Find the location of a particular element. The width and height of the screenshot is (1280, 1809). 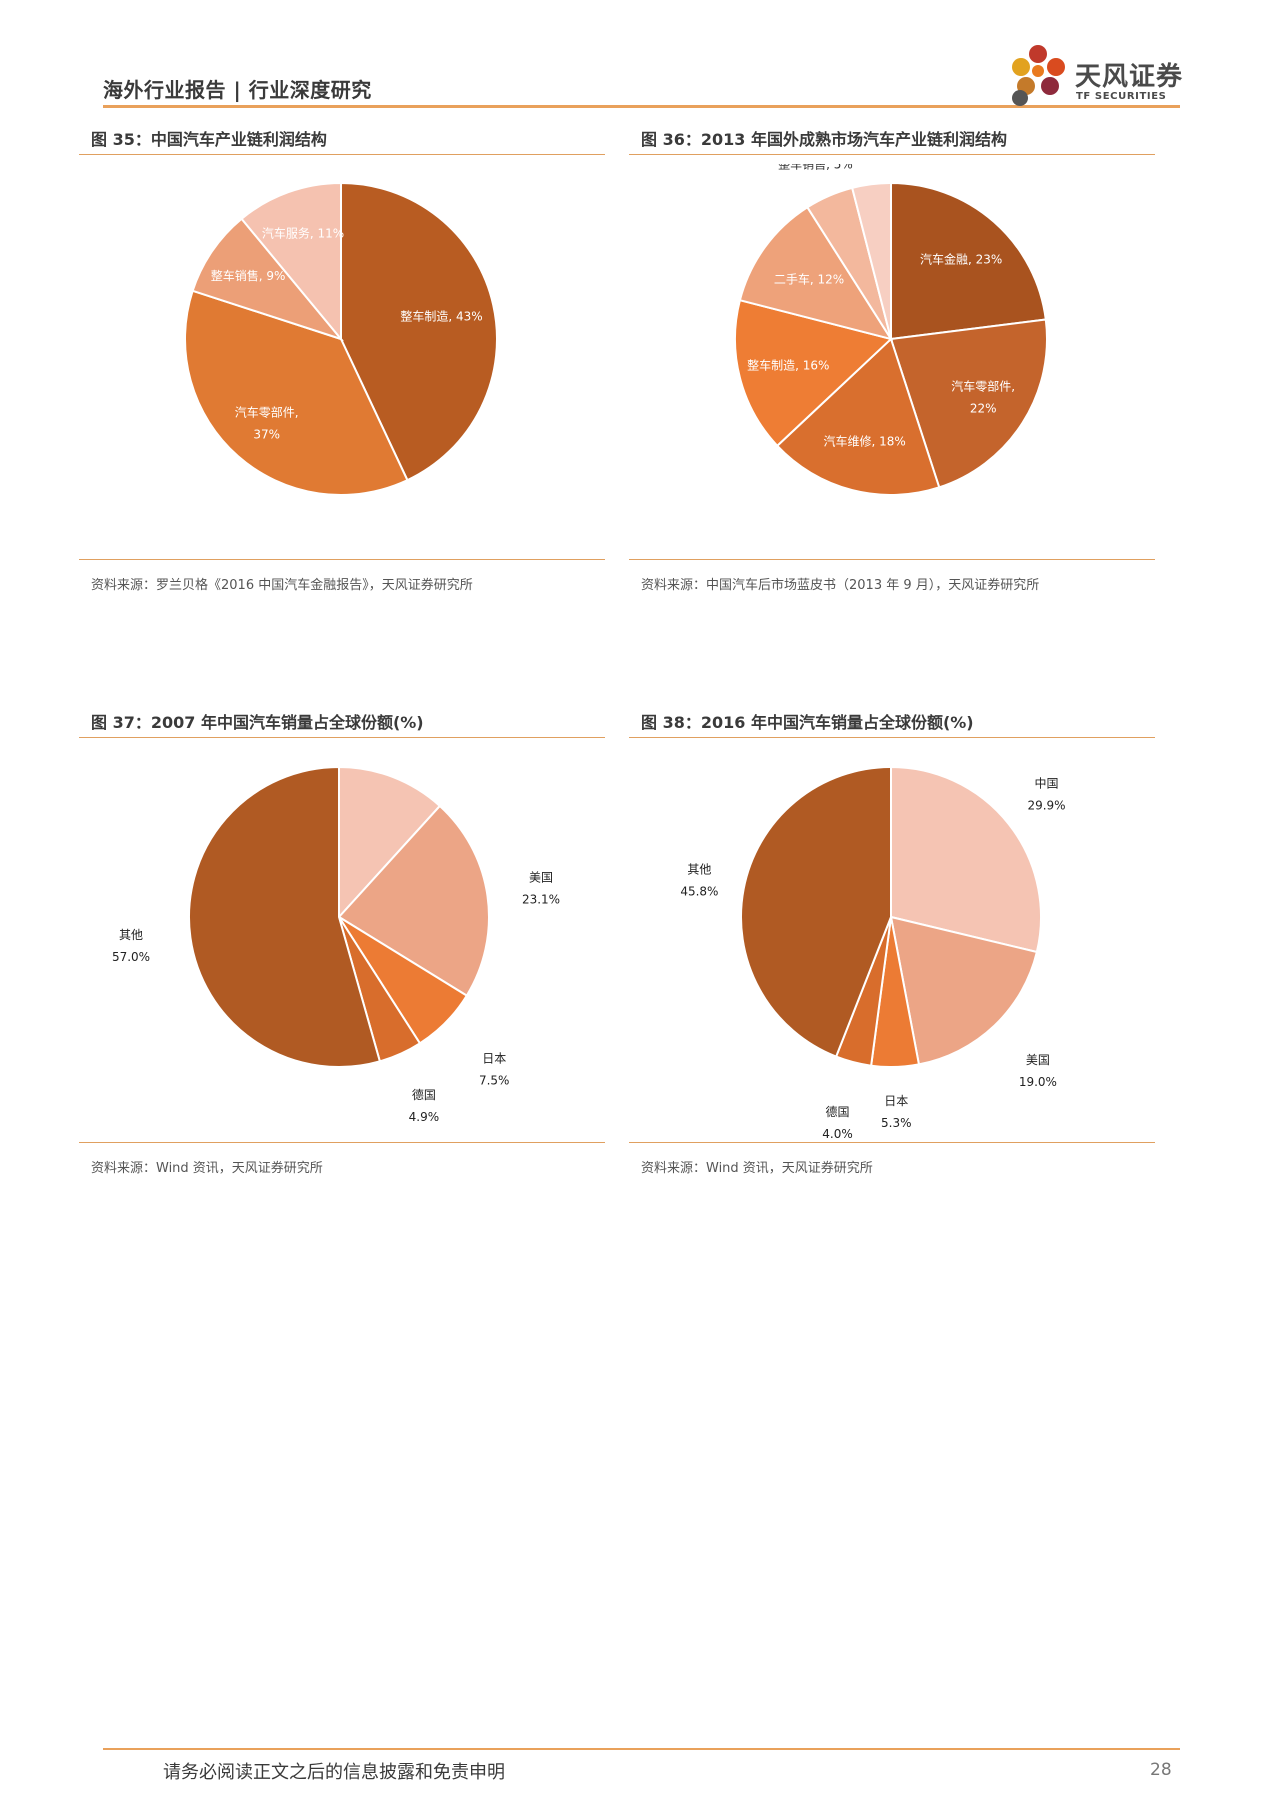

pie-slice-label: 整车销售, 5% is located at coordinates (815, 167).